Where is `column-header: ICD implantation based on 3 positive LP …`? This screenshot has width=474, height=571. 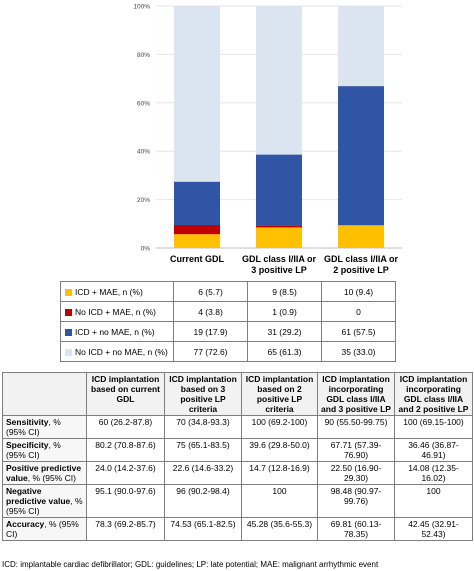 column-header: ICD implantation based on 3 positive LP … is located at coordinates (203, 394).